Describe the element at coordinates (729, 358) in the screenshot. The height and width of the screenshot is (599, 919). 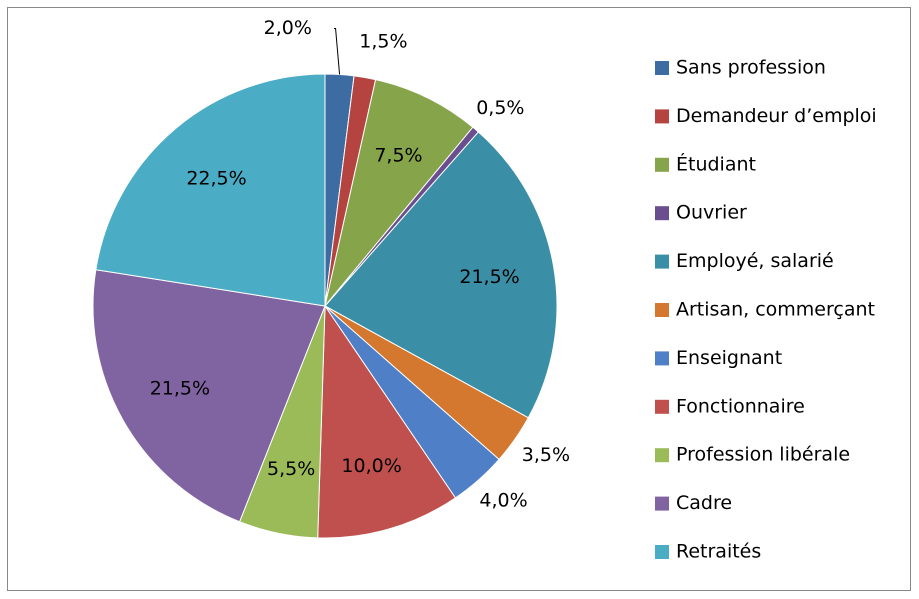
I see `legend-label: Enseignant` at that location.